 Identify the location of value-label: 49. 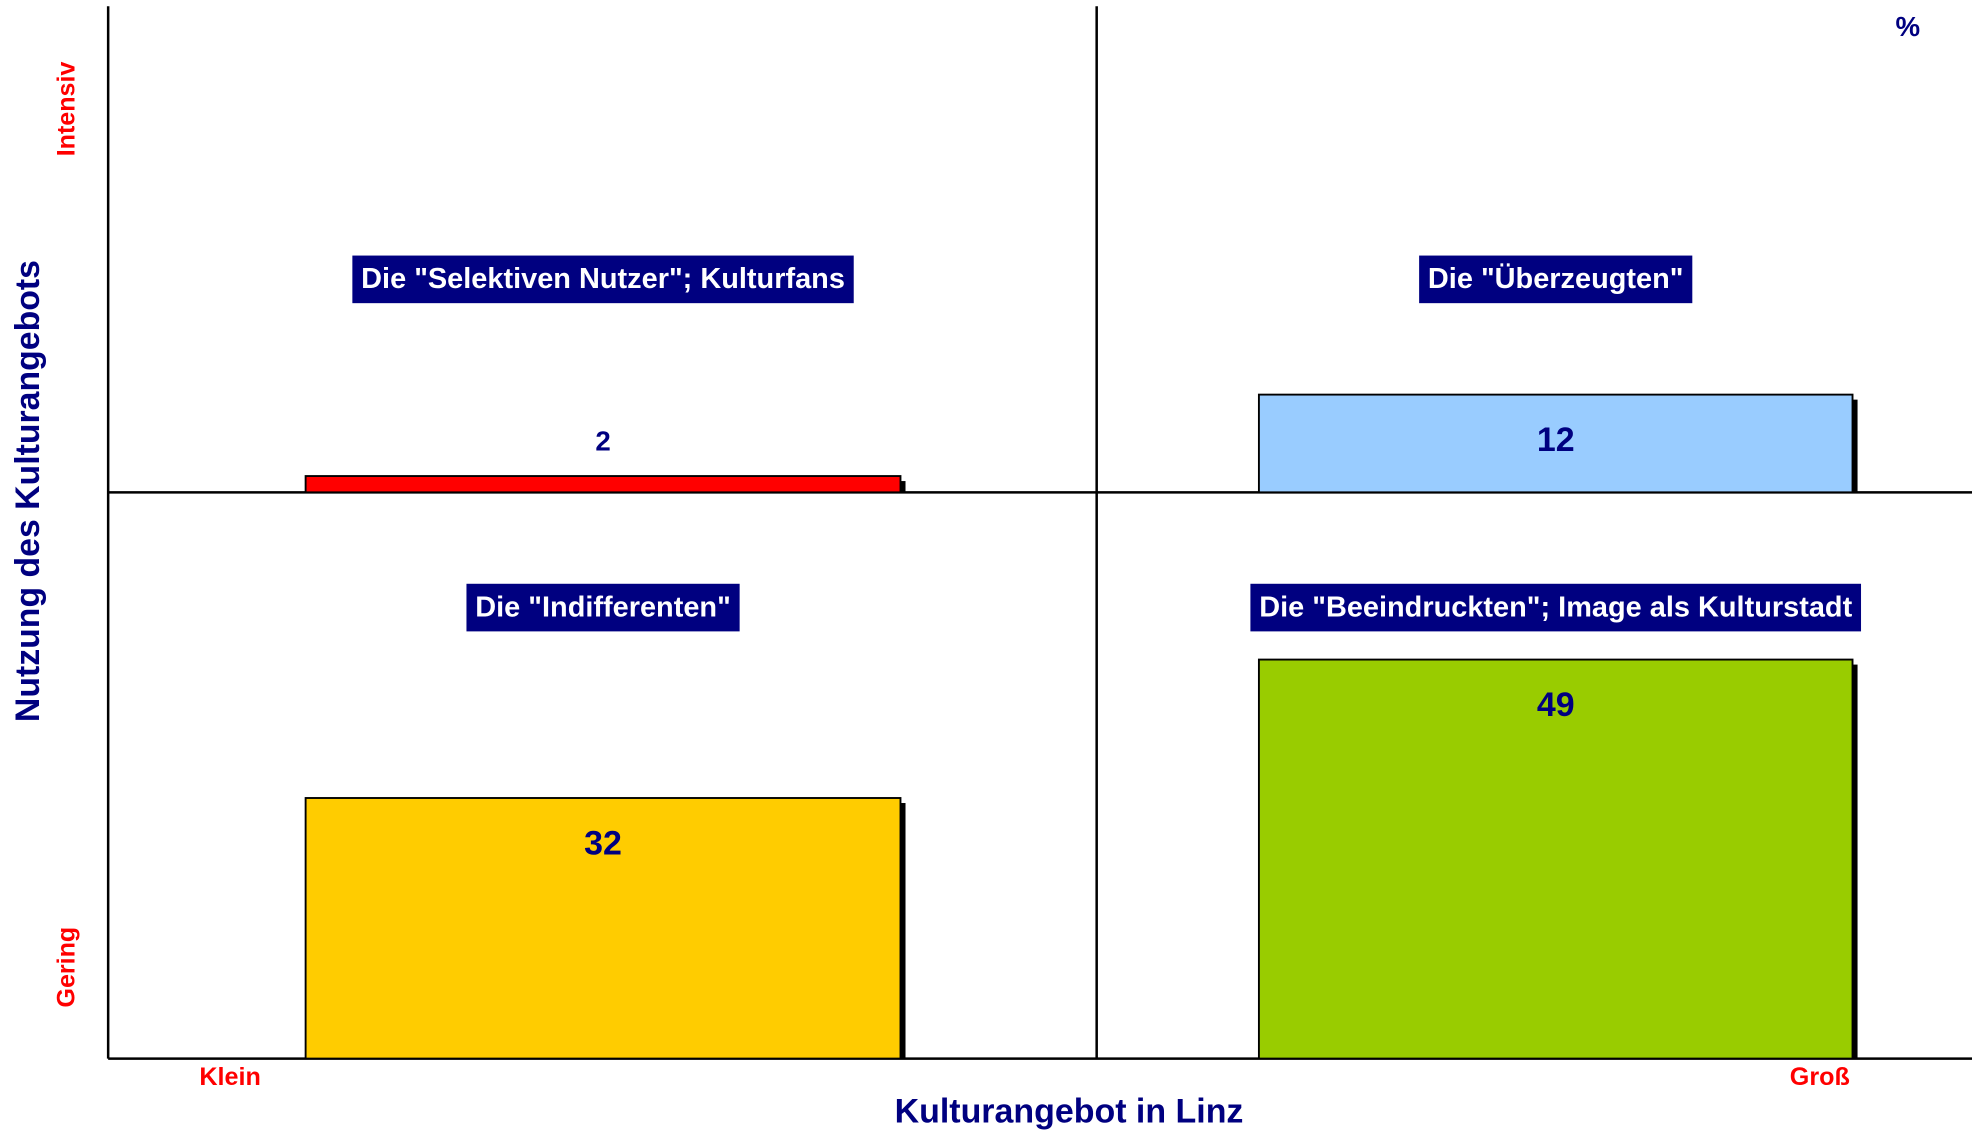
(1556, 705).